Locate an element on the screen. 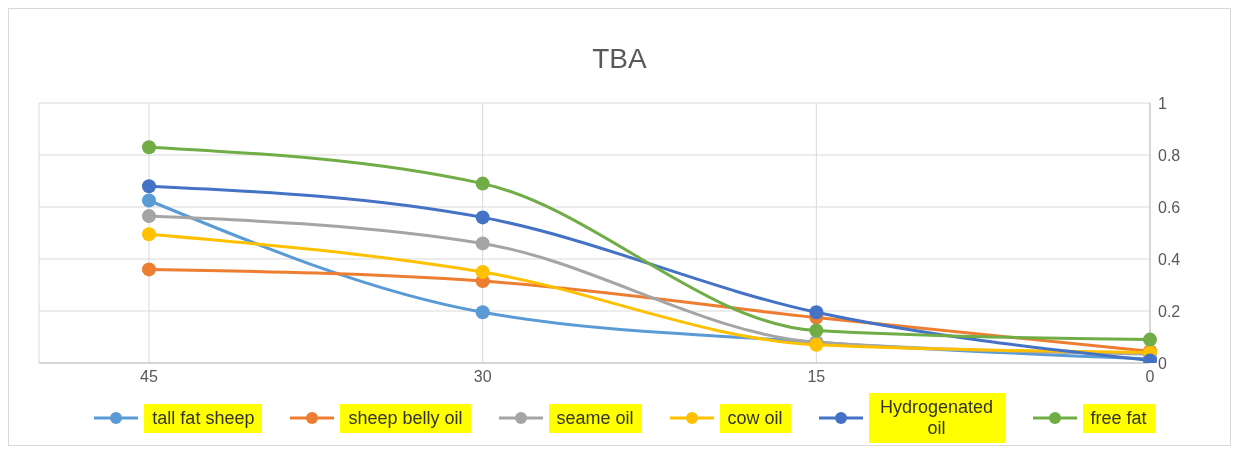 This screenshot has height=459, width=1237. y-tick-label: 0.4 is located at coordinates (1169, 259).